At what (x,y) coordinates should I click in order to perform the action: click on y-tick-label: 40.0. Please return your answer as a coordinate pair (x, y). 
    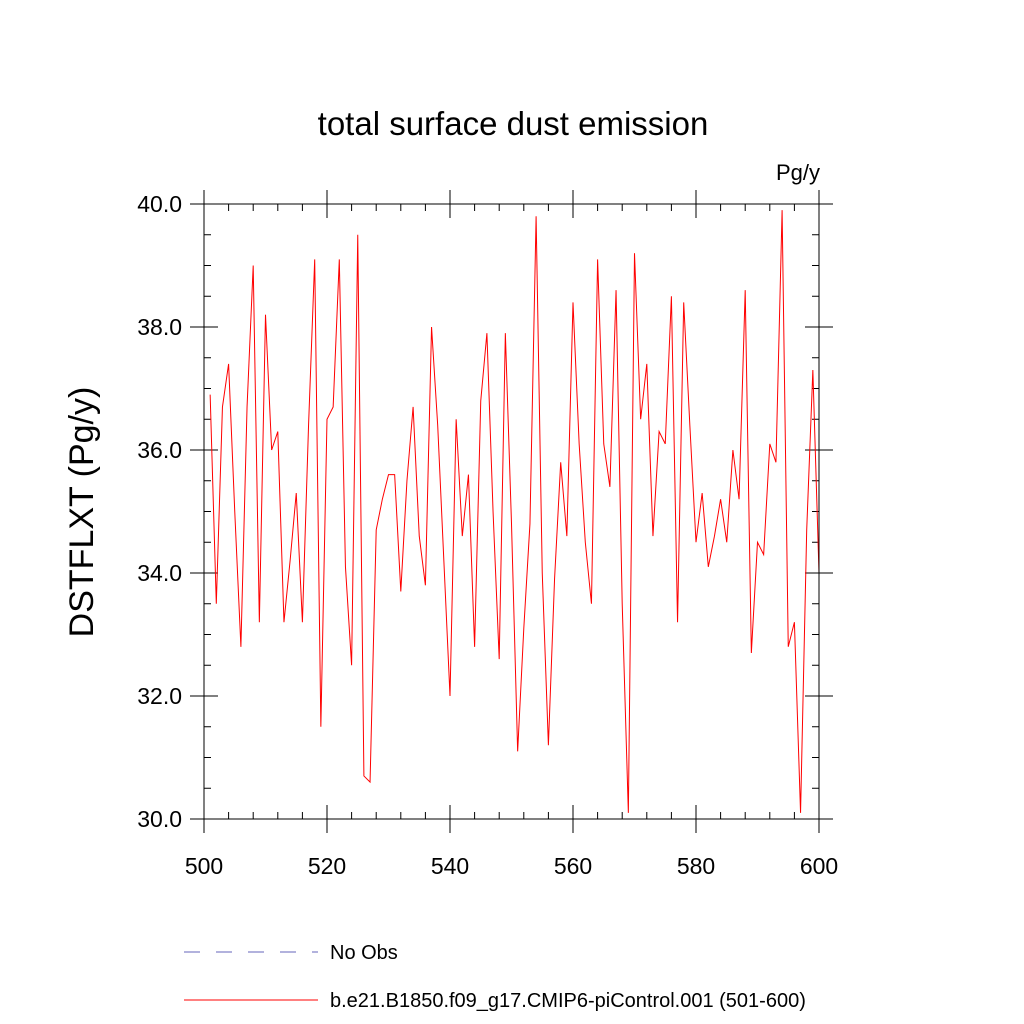
    Looking at the image, I should click on (159, 204).